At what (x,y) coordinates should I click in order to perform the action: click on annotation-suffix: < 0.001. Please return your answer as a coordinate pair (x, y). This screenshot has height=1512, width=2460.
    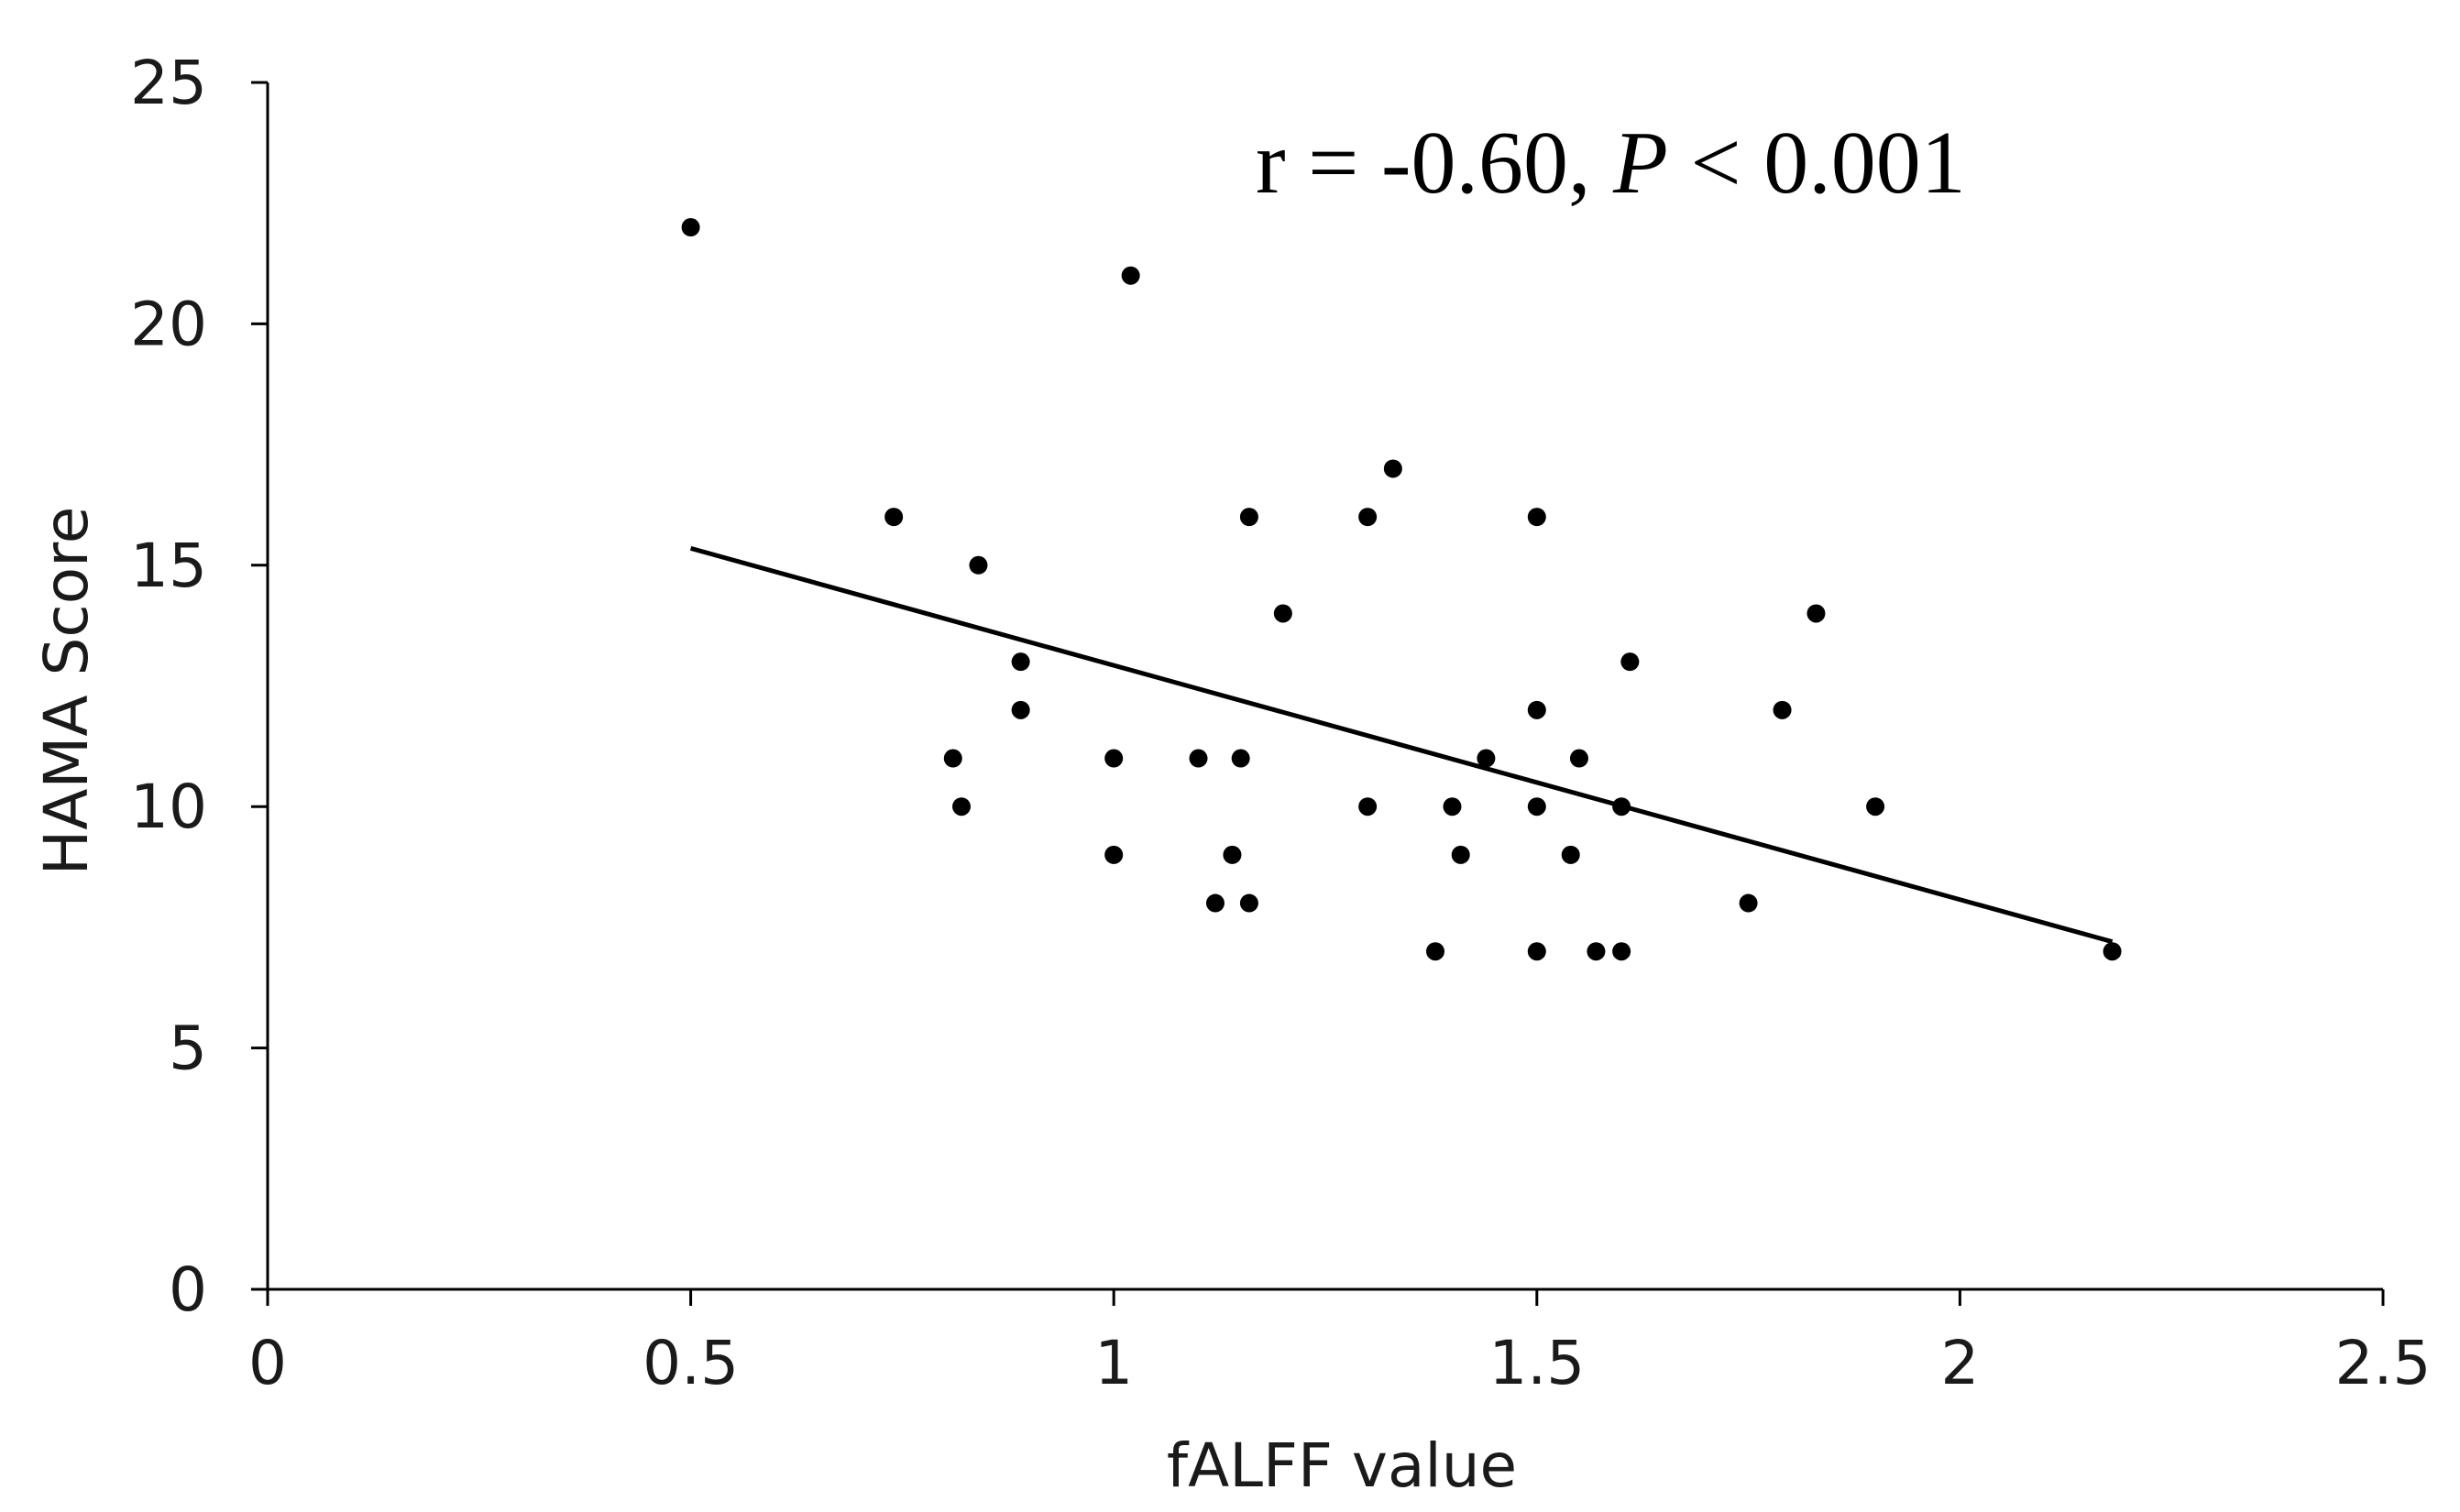
    Looking at the image, I should click on (1817, 163).